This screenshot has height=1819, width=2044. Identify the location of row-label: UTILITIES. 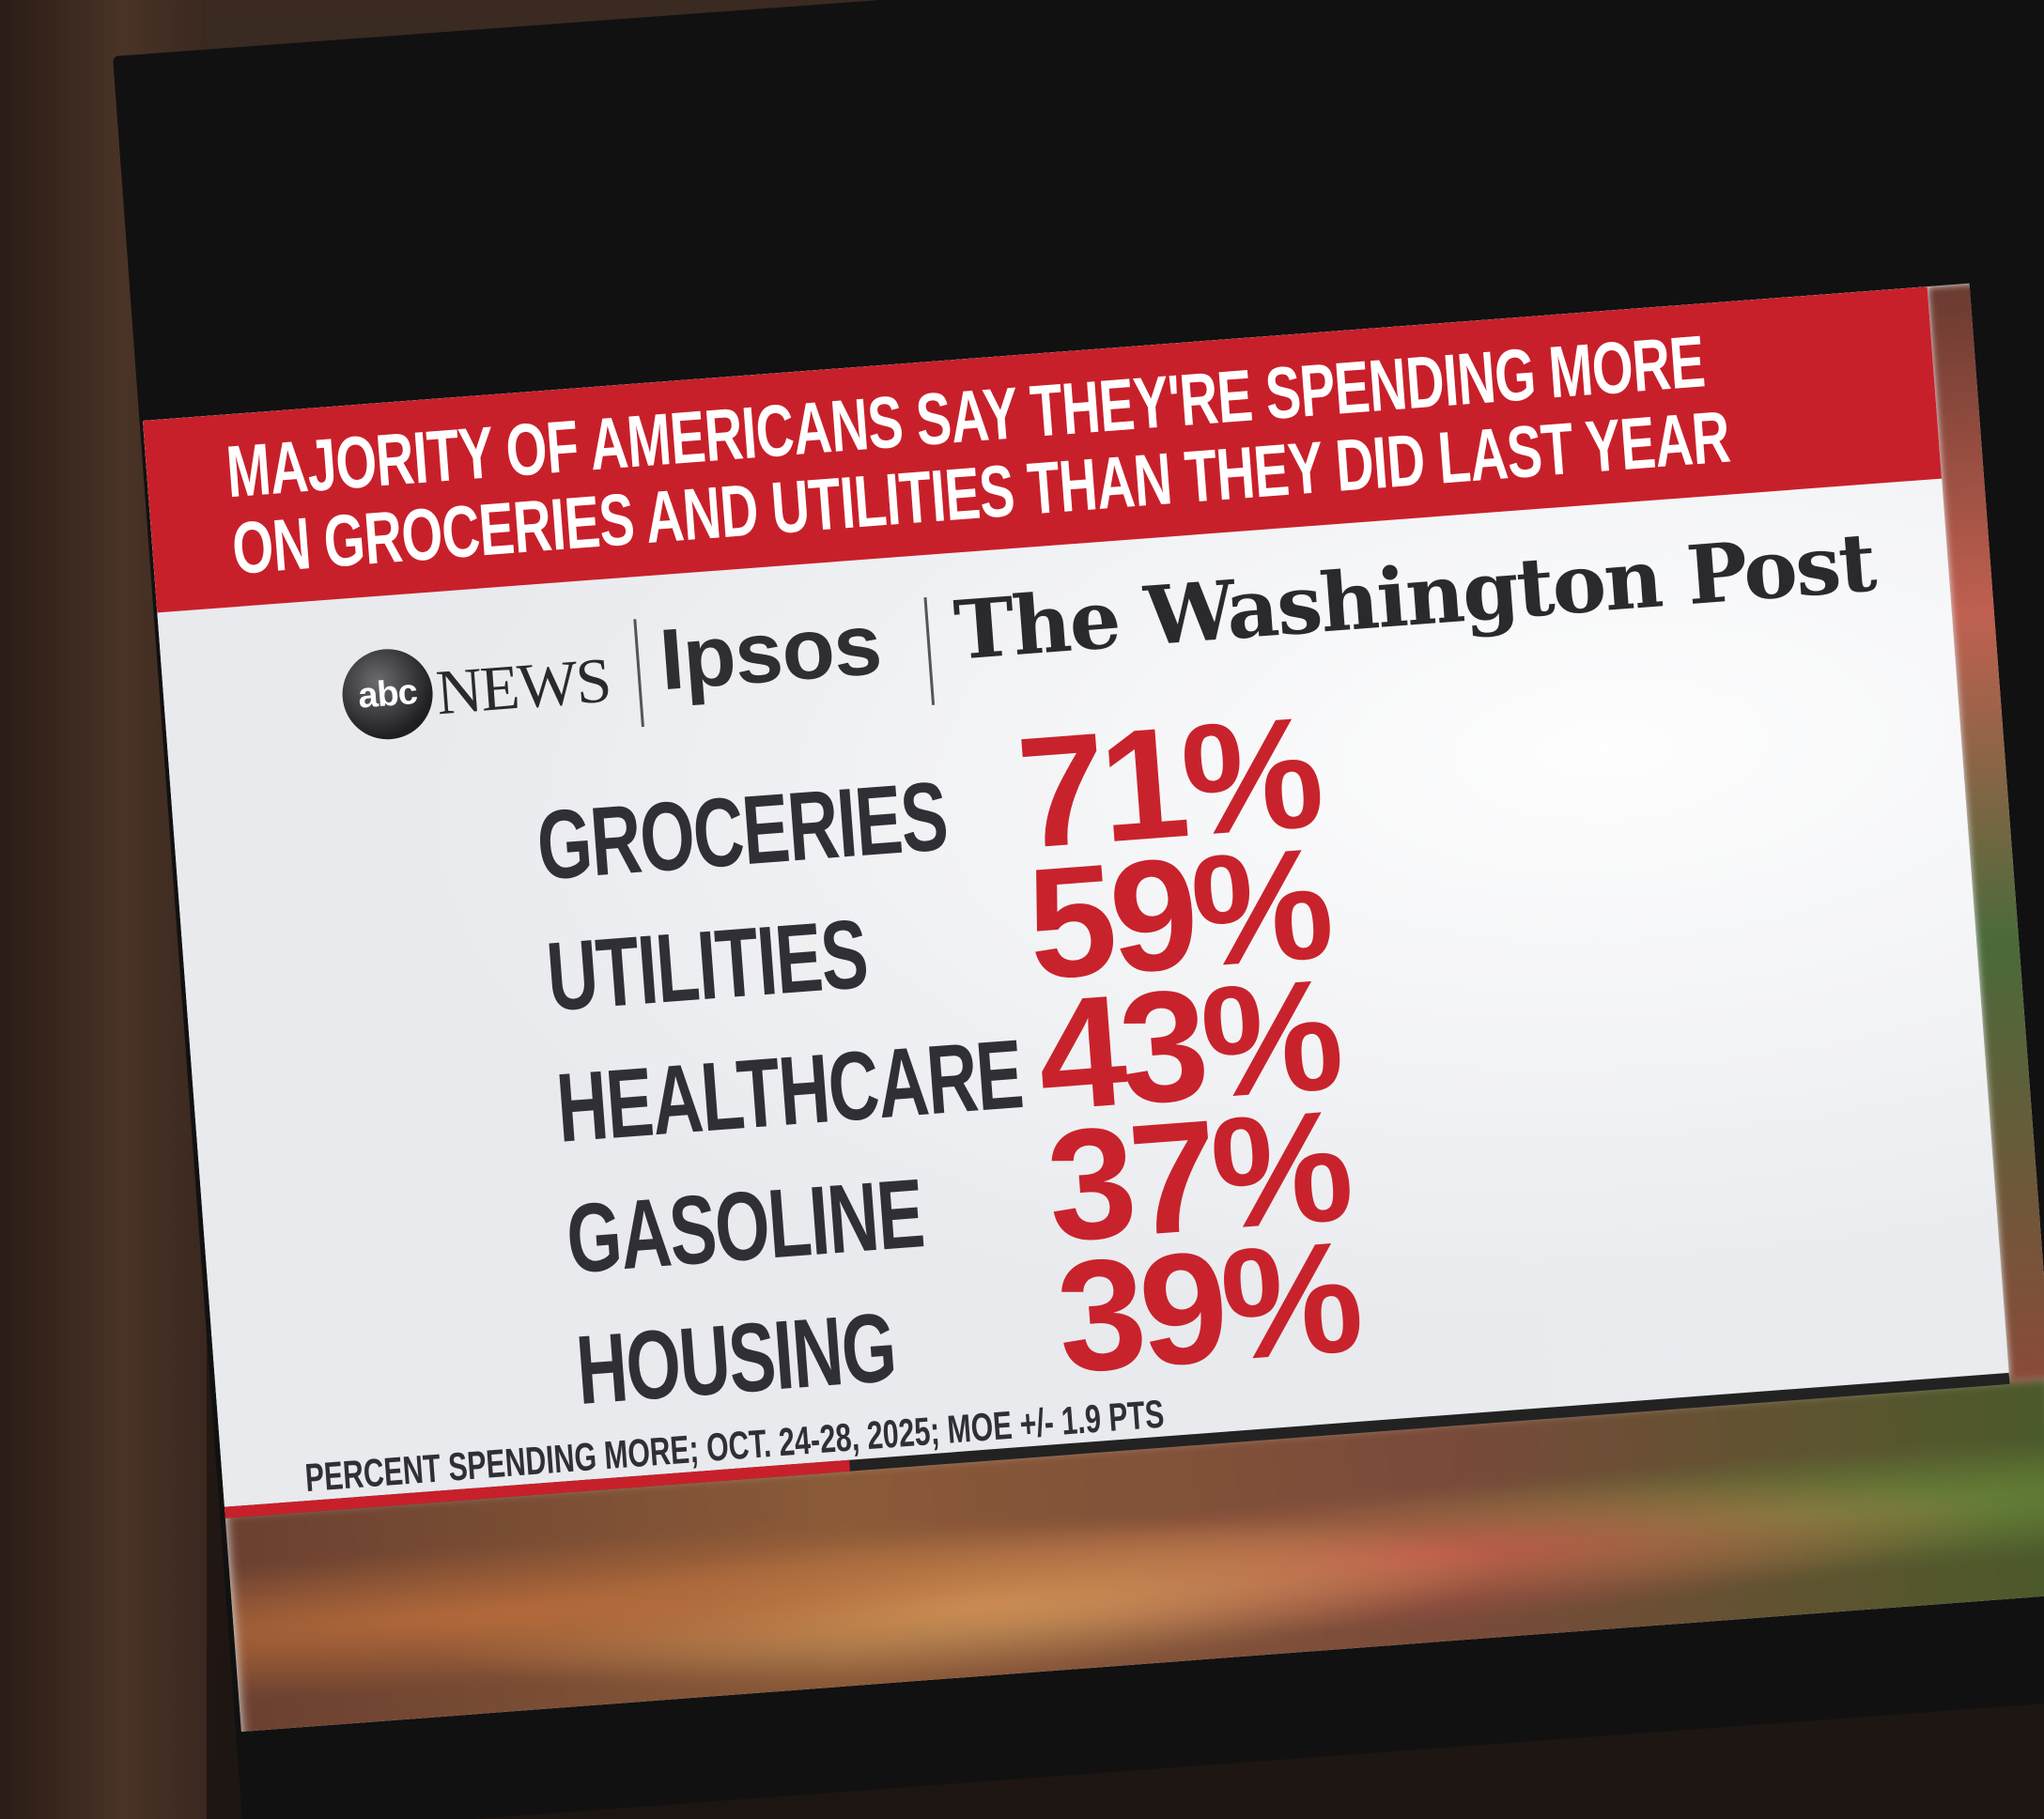
(707, 966).